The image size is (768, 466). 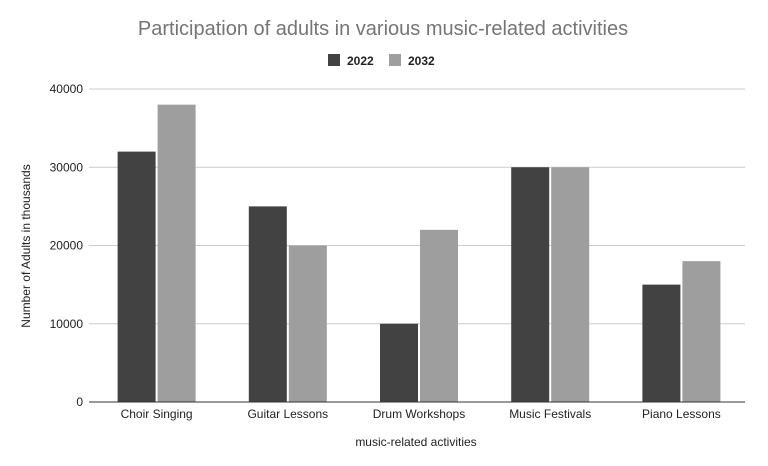 I want to click on y-axis-ticks: 0 10000 20000 30000 40000, so click(x=67, y=245).